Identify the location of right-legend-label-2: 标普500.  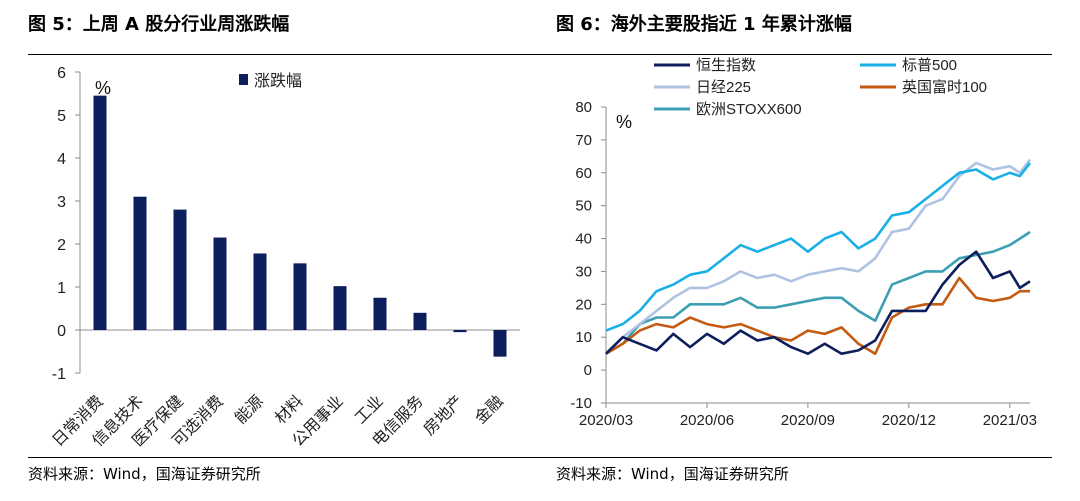
(929, 65).